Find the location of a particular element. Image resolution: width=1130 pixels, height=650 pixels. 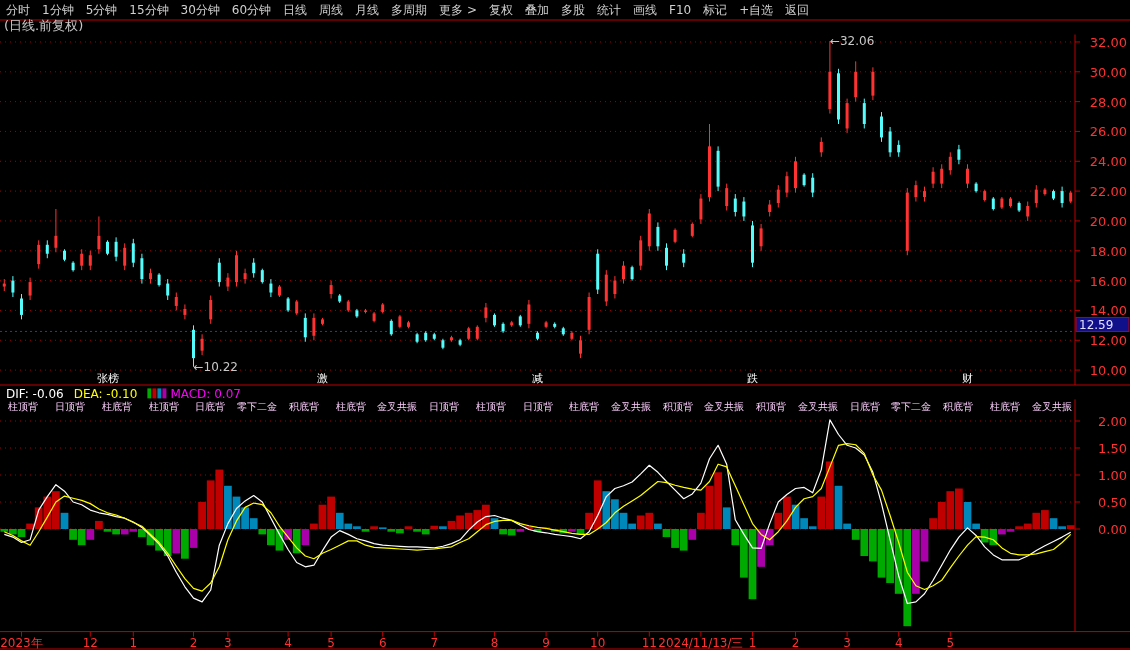

x-tick-label: 10 is located at coordinates (598, 642).